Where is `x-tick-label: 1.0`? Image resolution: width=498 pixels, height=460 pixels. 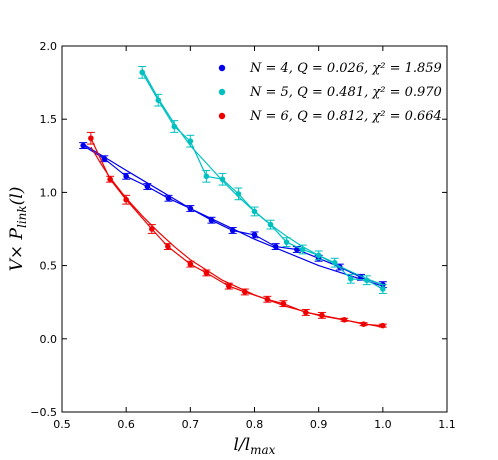
x-tick-label: 1.0 is located at coordinates (383, 424).